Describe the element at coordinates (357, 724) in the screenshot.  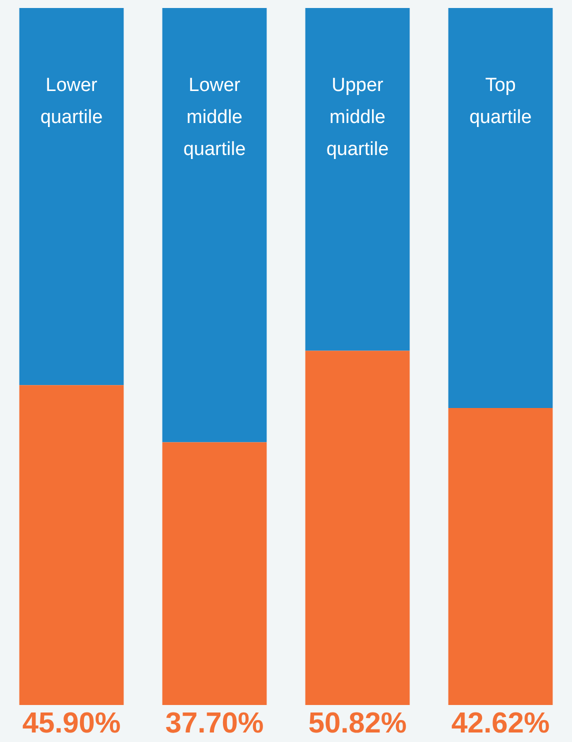
I see `data-label: 50.82%` at that location.